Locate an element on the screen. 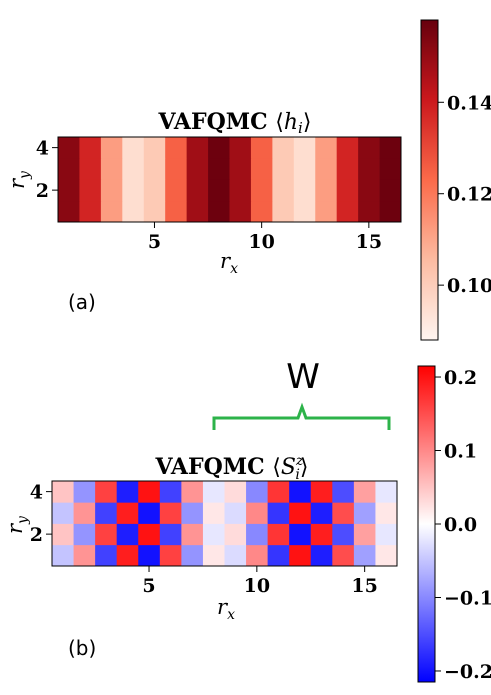 Image resolution: width=491 pixels, height=695 pixels. panel-a-ylabel: ry is located at coordinates (19, 179).